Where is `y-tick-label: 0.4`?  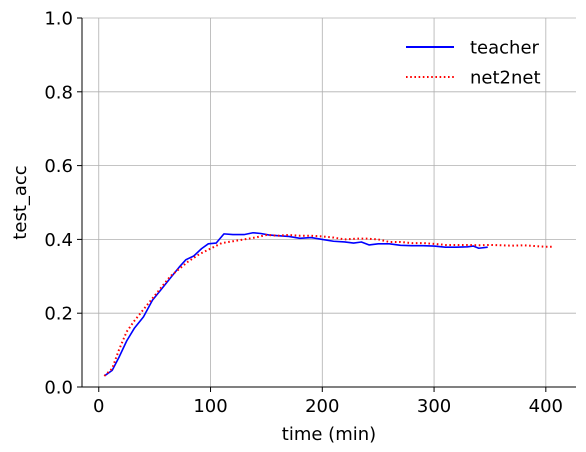 y-tick-label: 0.4 is located at coordinates (58, 240).